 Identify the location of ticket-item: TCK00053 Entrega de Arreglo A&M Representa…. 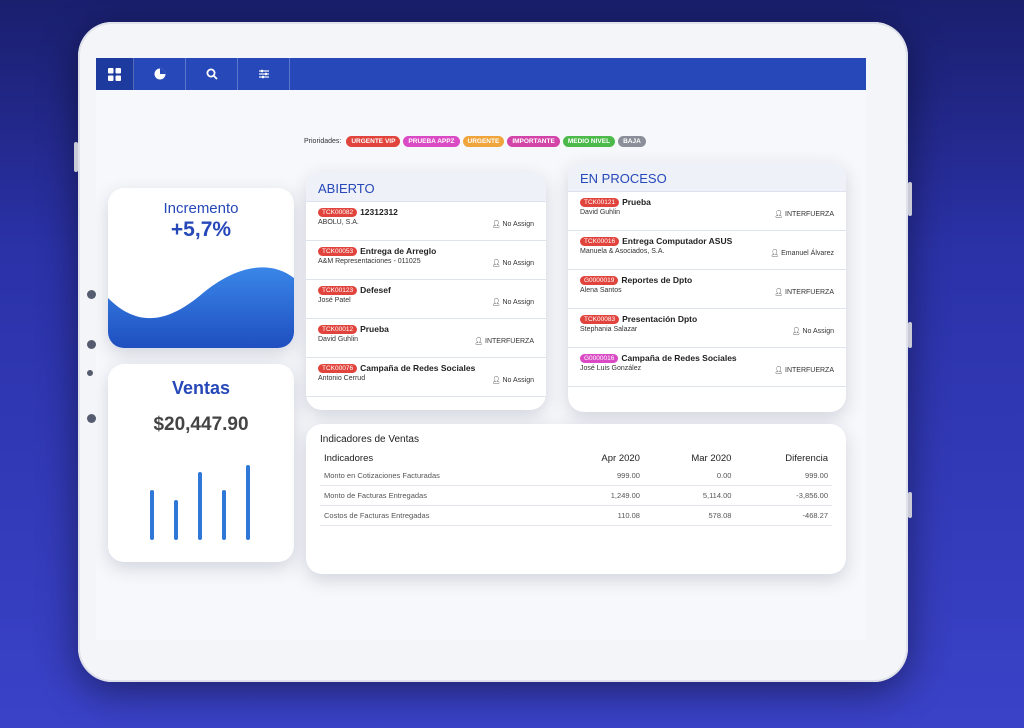
(426, 260).